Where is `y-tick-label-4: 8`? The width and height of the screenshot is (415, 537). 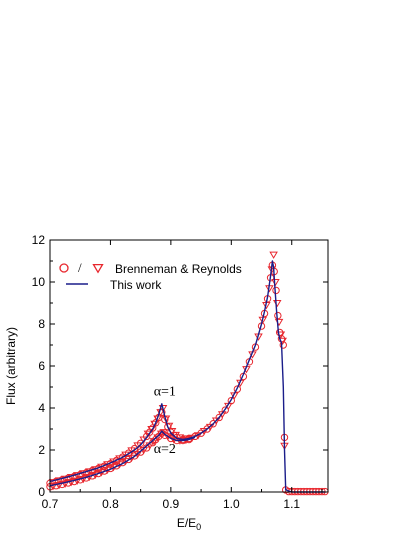
y-tick-label-4: 8 is located at coordinates (41, 324).